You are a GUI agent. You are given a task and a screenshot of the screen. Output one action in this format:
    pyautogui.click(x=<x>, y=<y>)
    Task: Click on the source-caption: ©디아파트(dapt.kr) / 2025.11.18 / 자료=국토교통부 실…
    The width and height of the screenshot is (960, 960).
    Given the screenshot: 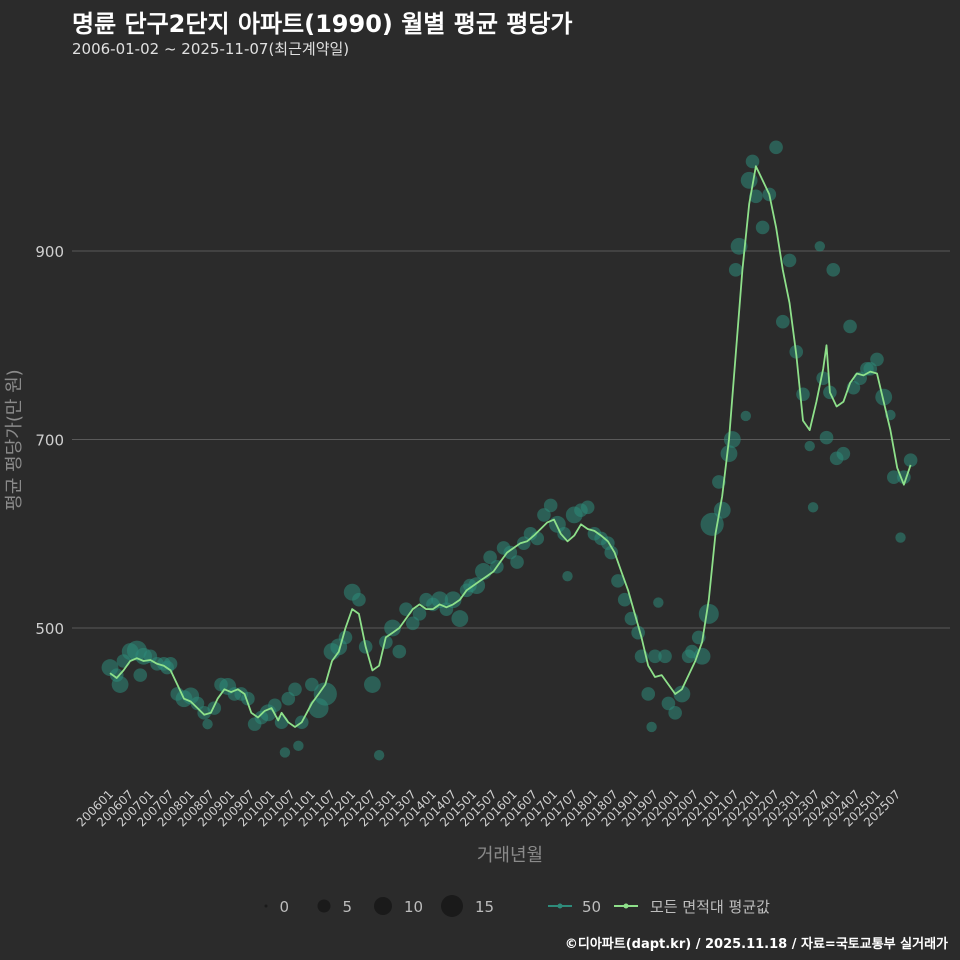 What is the action you would take?
    pyautogui.click(x=756, y=944)
    